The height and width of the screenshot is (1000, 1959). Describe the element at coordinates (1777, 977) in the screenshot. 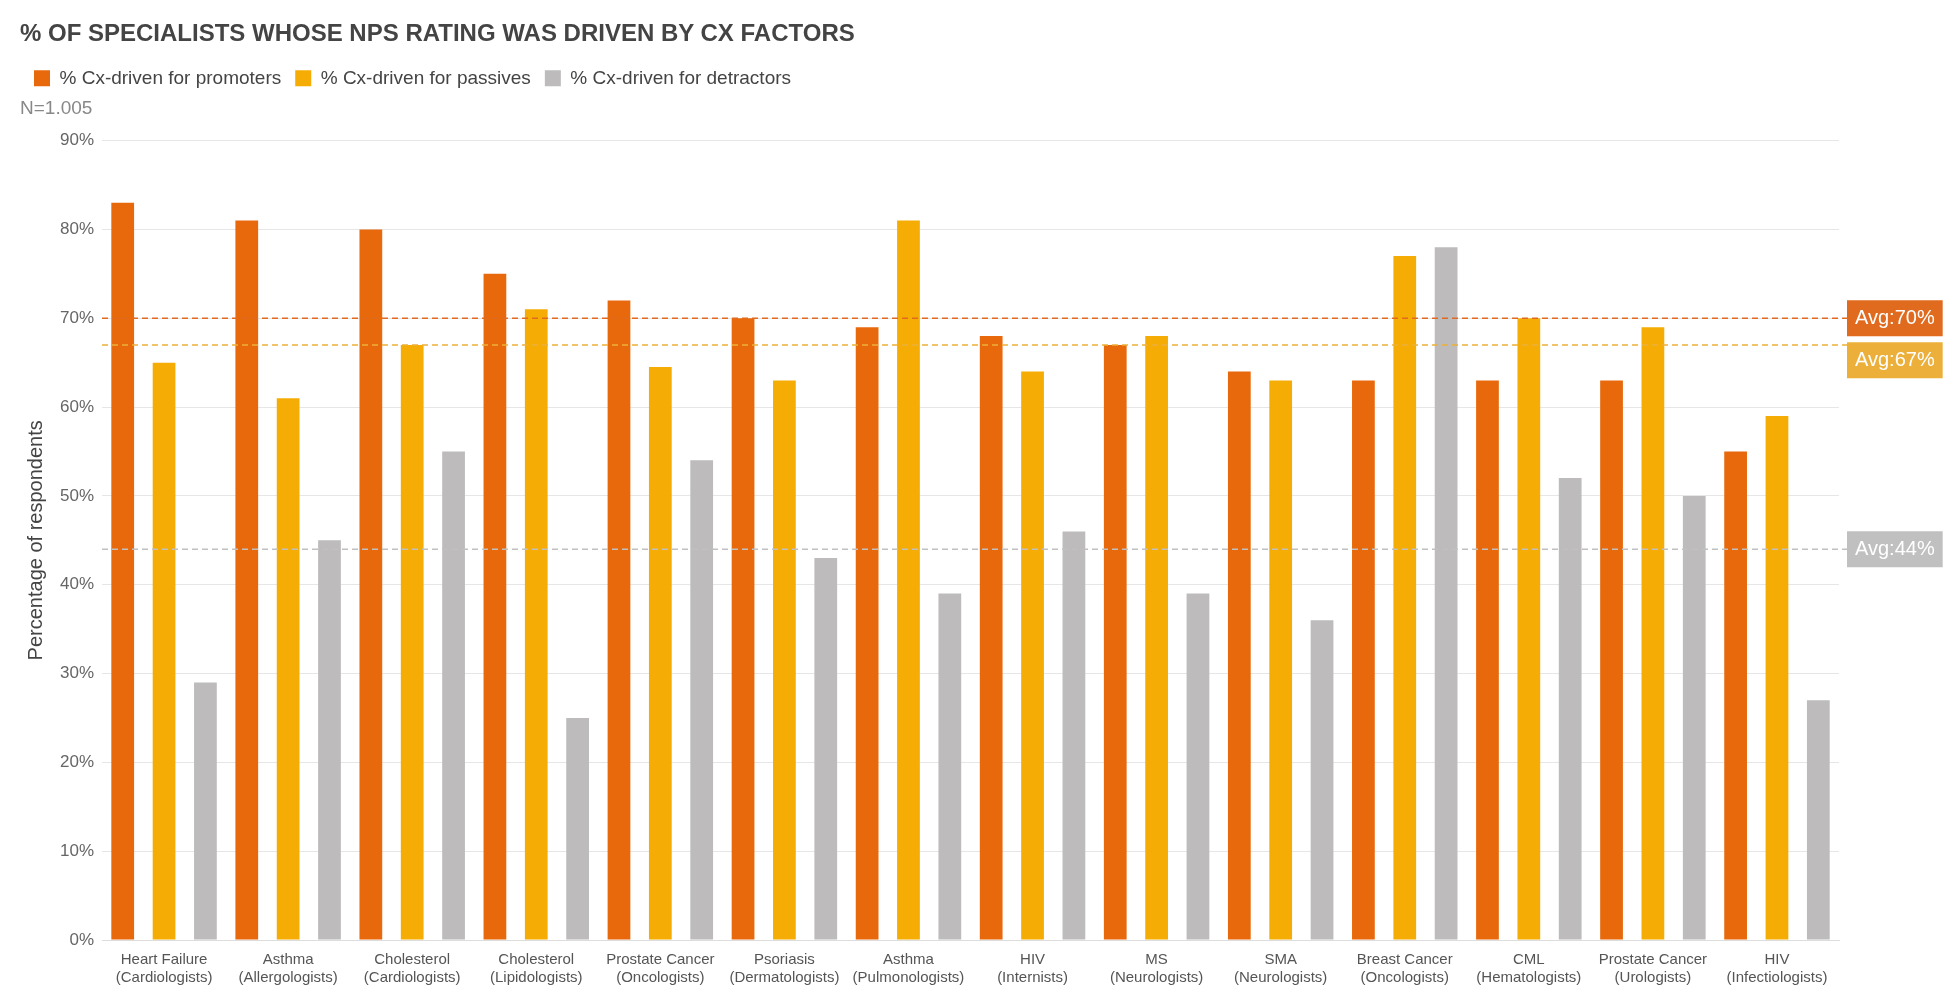

I see `category-label: (Infectiologists)` at that location.